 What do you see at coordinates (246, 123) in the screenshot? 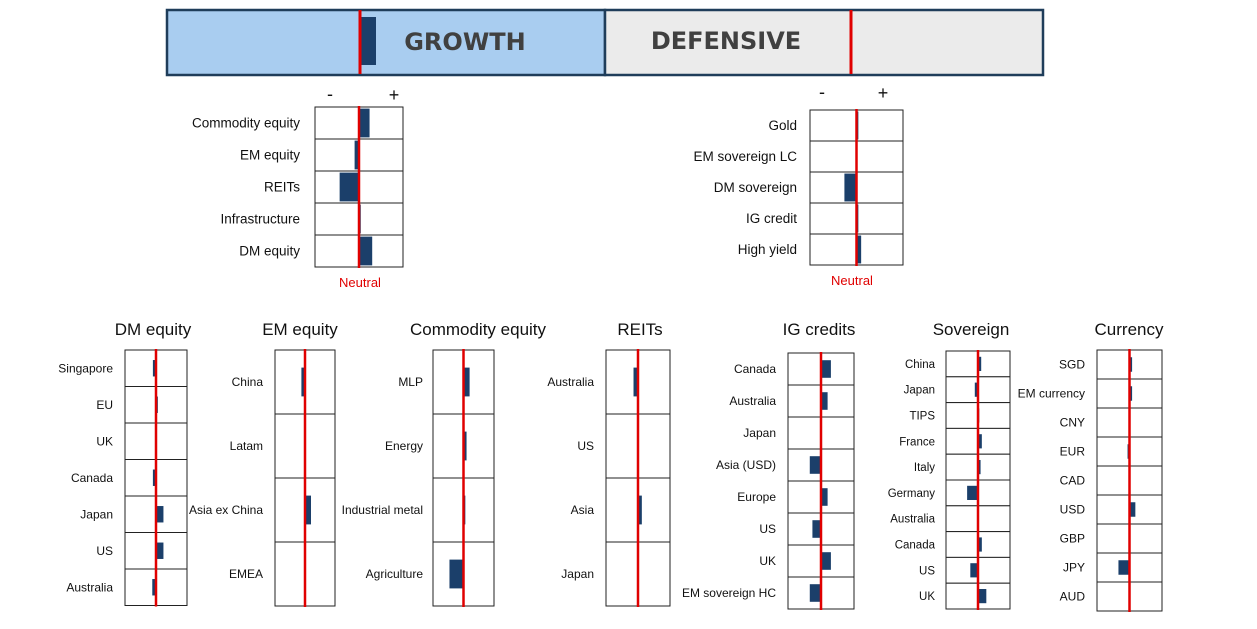
I see `category-label: Commodity equity` at bounding box center [246, 123].